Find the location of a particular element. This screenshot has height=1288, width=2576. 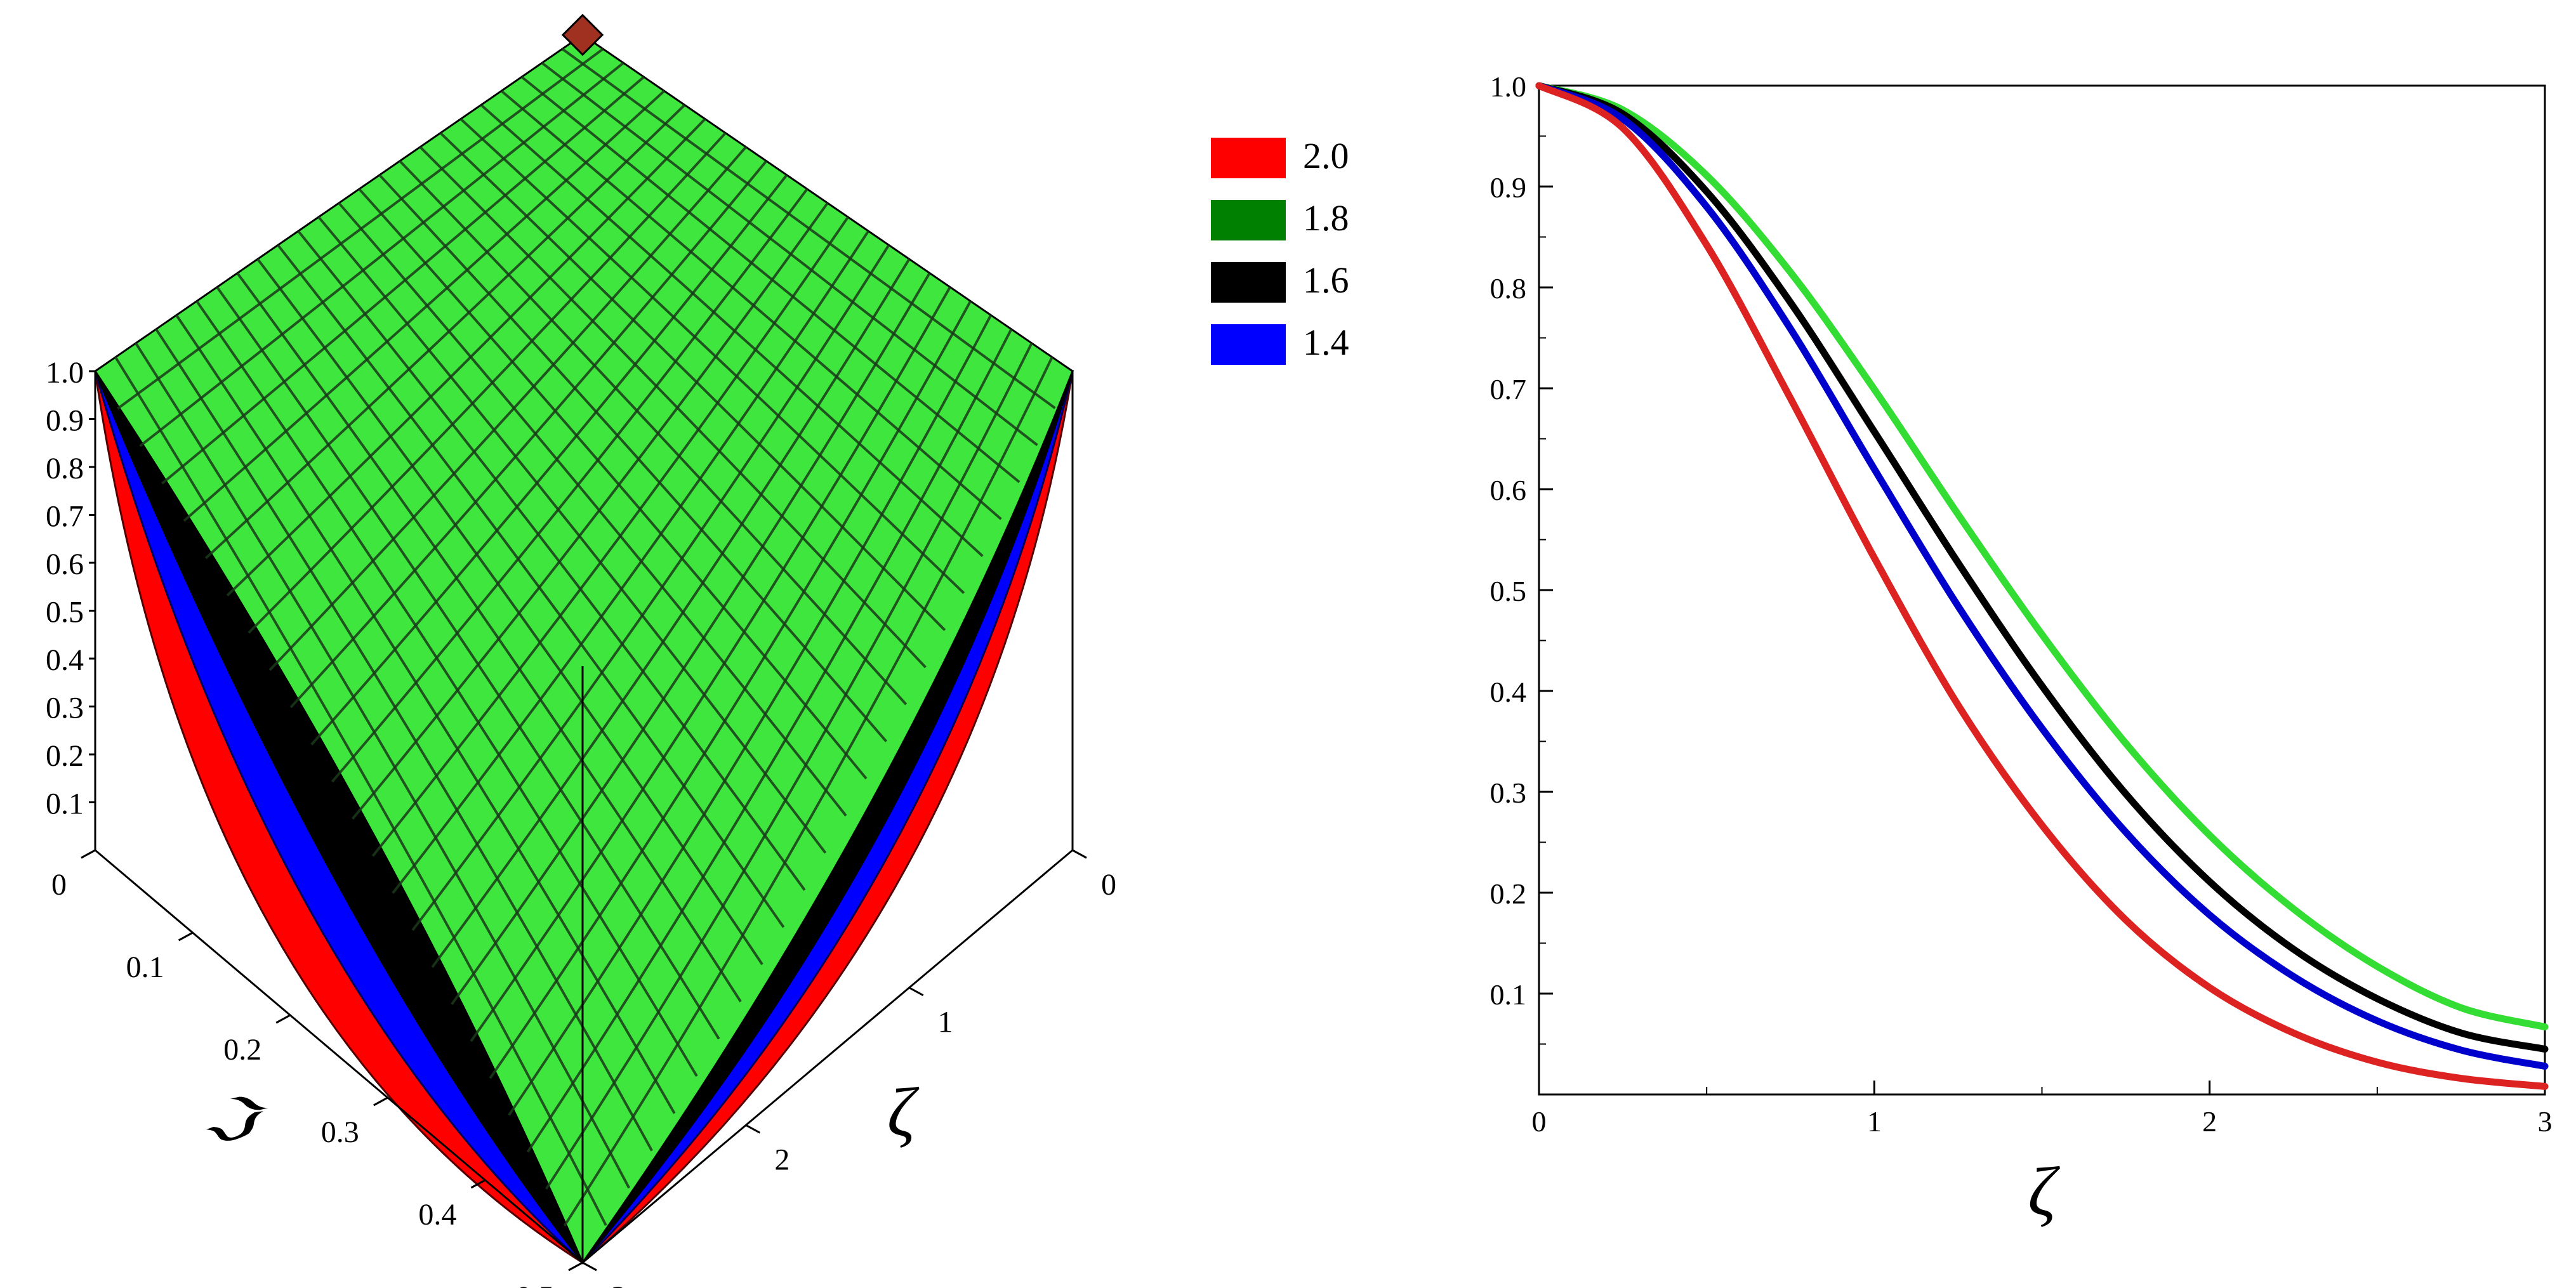

legend-item: 2.0 is located at coordinates (1292, 164).